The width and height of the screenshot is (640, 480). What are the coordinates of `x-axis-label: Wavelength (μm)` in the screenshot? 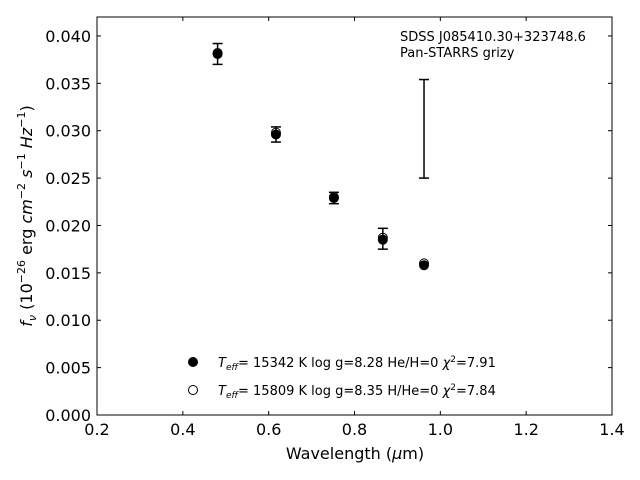 It's located at (355, 453).